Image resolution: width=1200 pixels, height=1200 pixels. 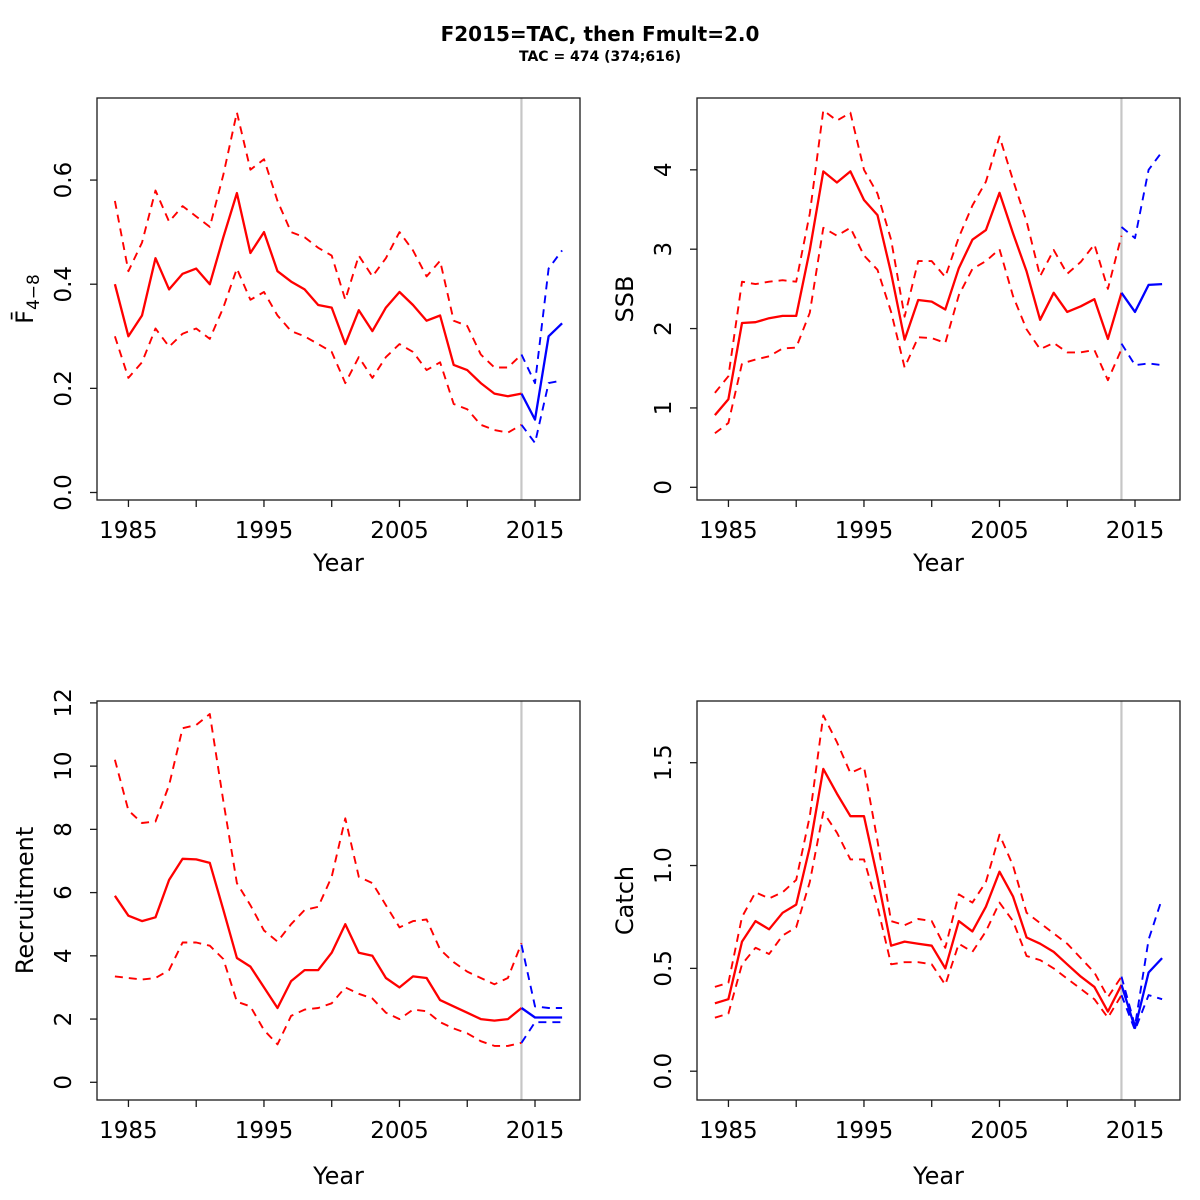 I want to click on y-tick-label: 1.5, so click(x=664, y=762).